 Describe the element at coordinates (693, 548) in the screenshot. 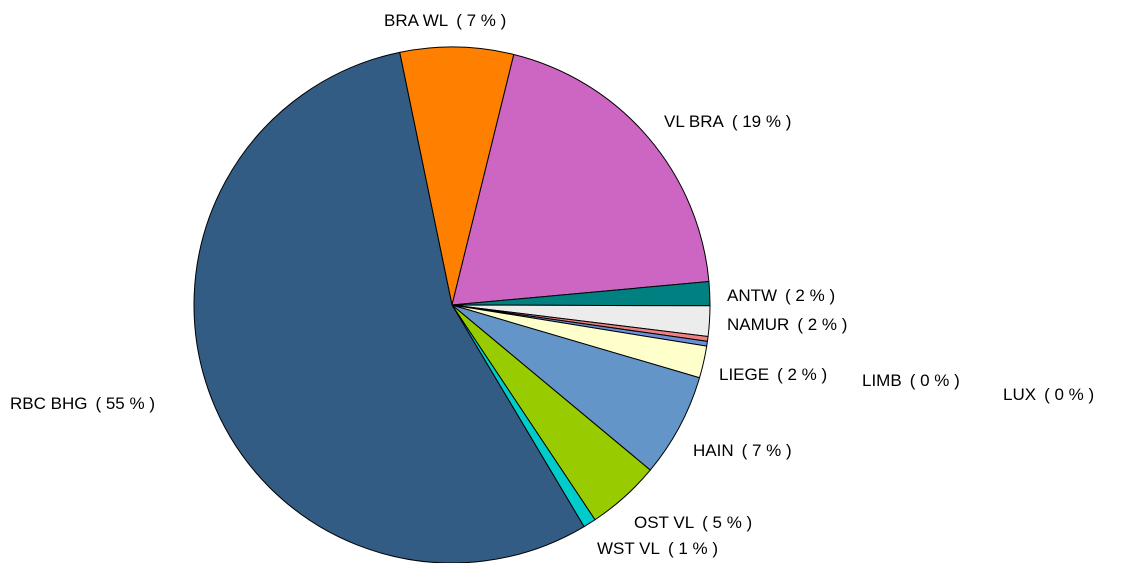

I see `value-label: ( 1 % )` at that location.